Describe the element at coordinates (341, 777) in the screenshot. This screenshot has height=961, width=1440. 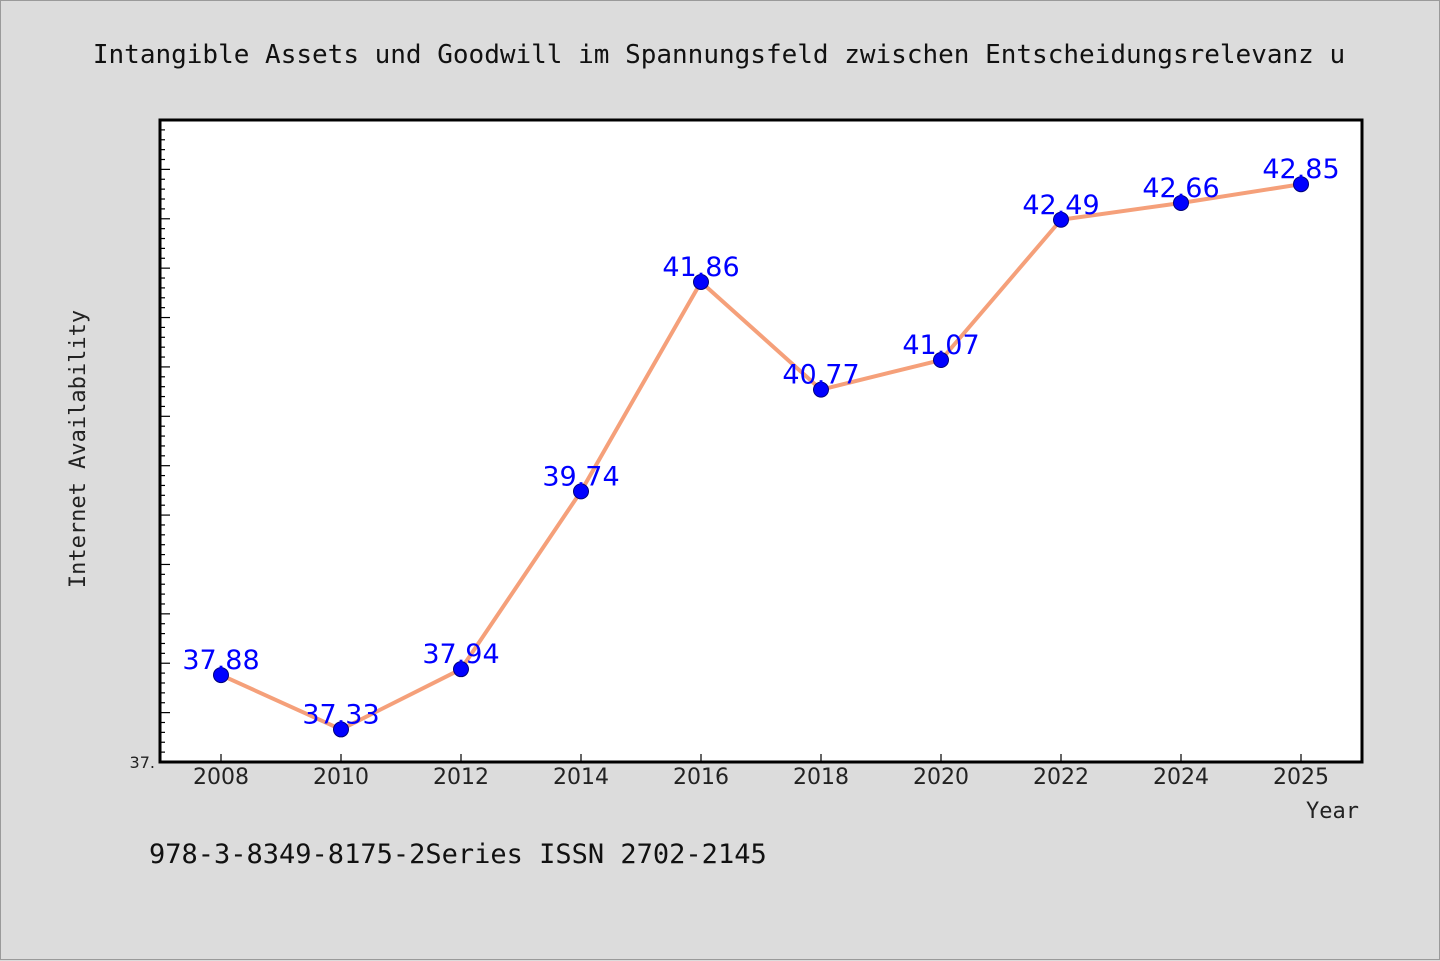
I see `x-tick-label: 2010` at that location.